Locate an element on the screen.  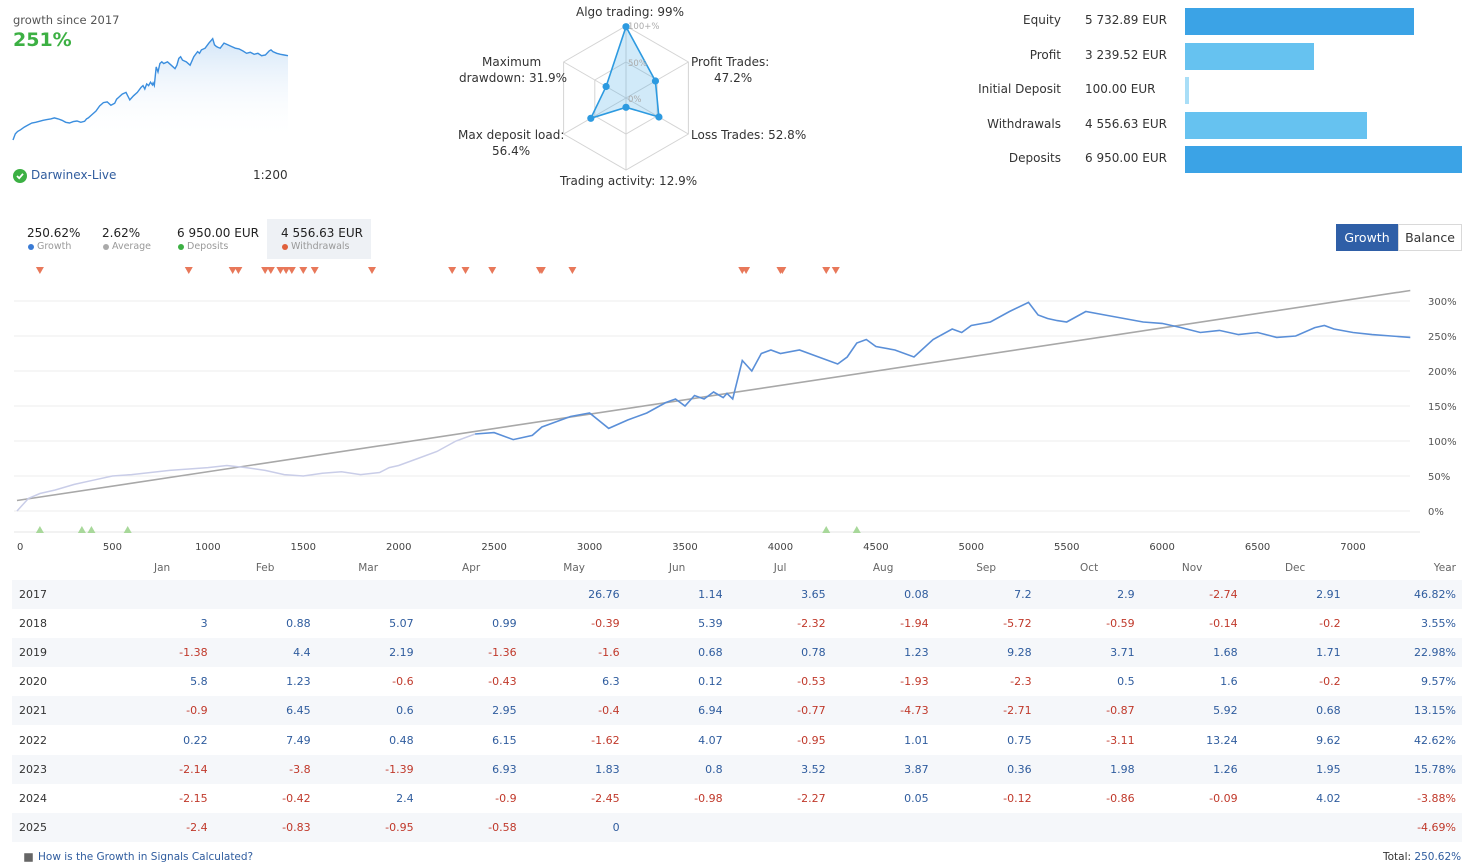
y-tick-label: 200% is located at coordinates (1442, 372).